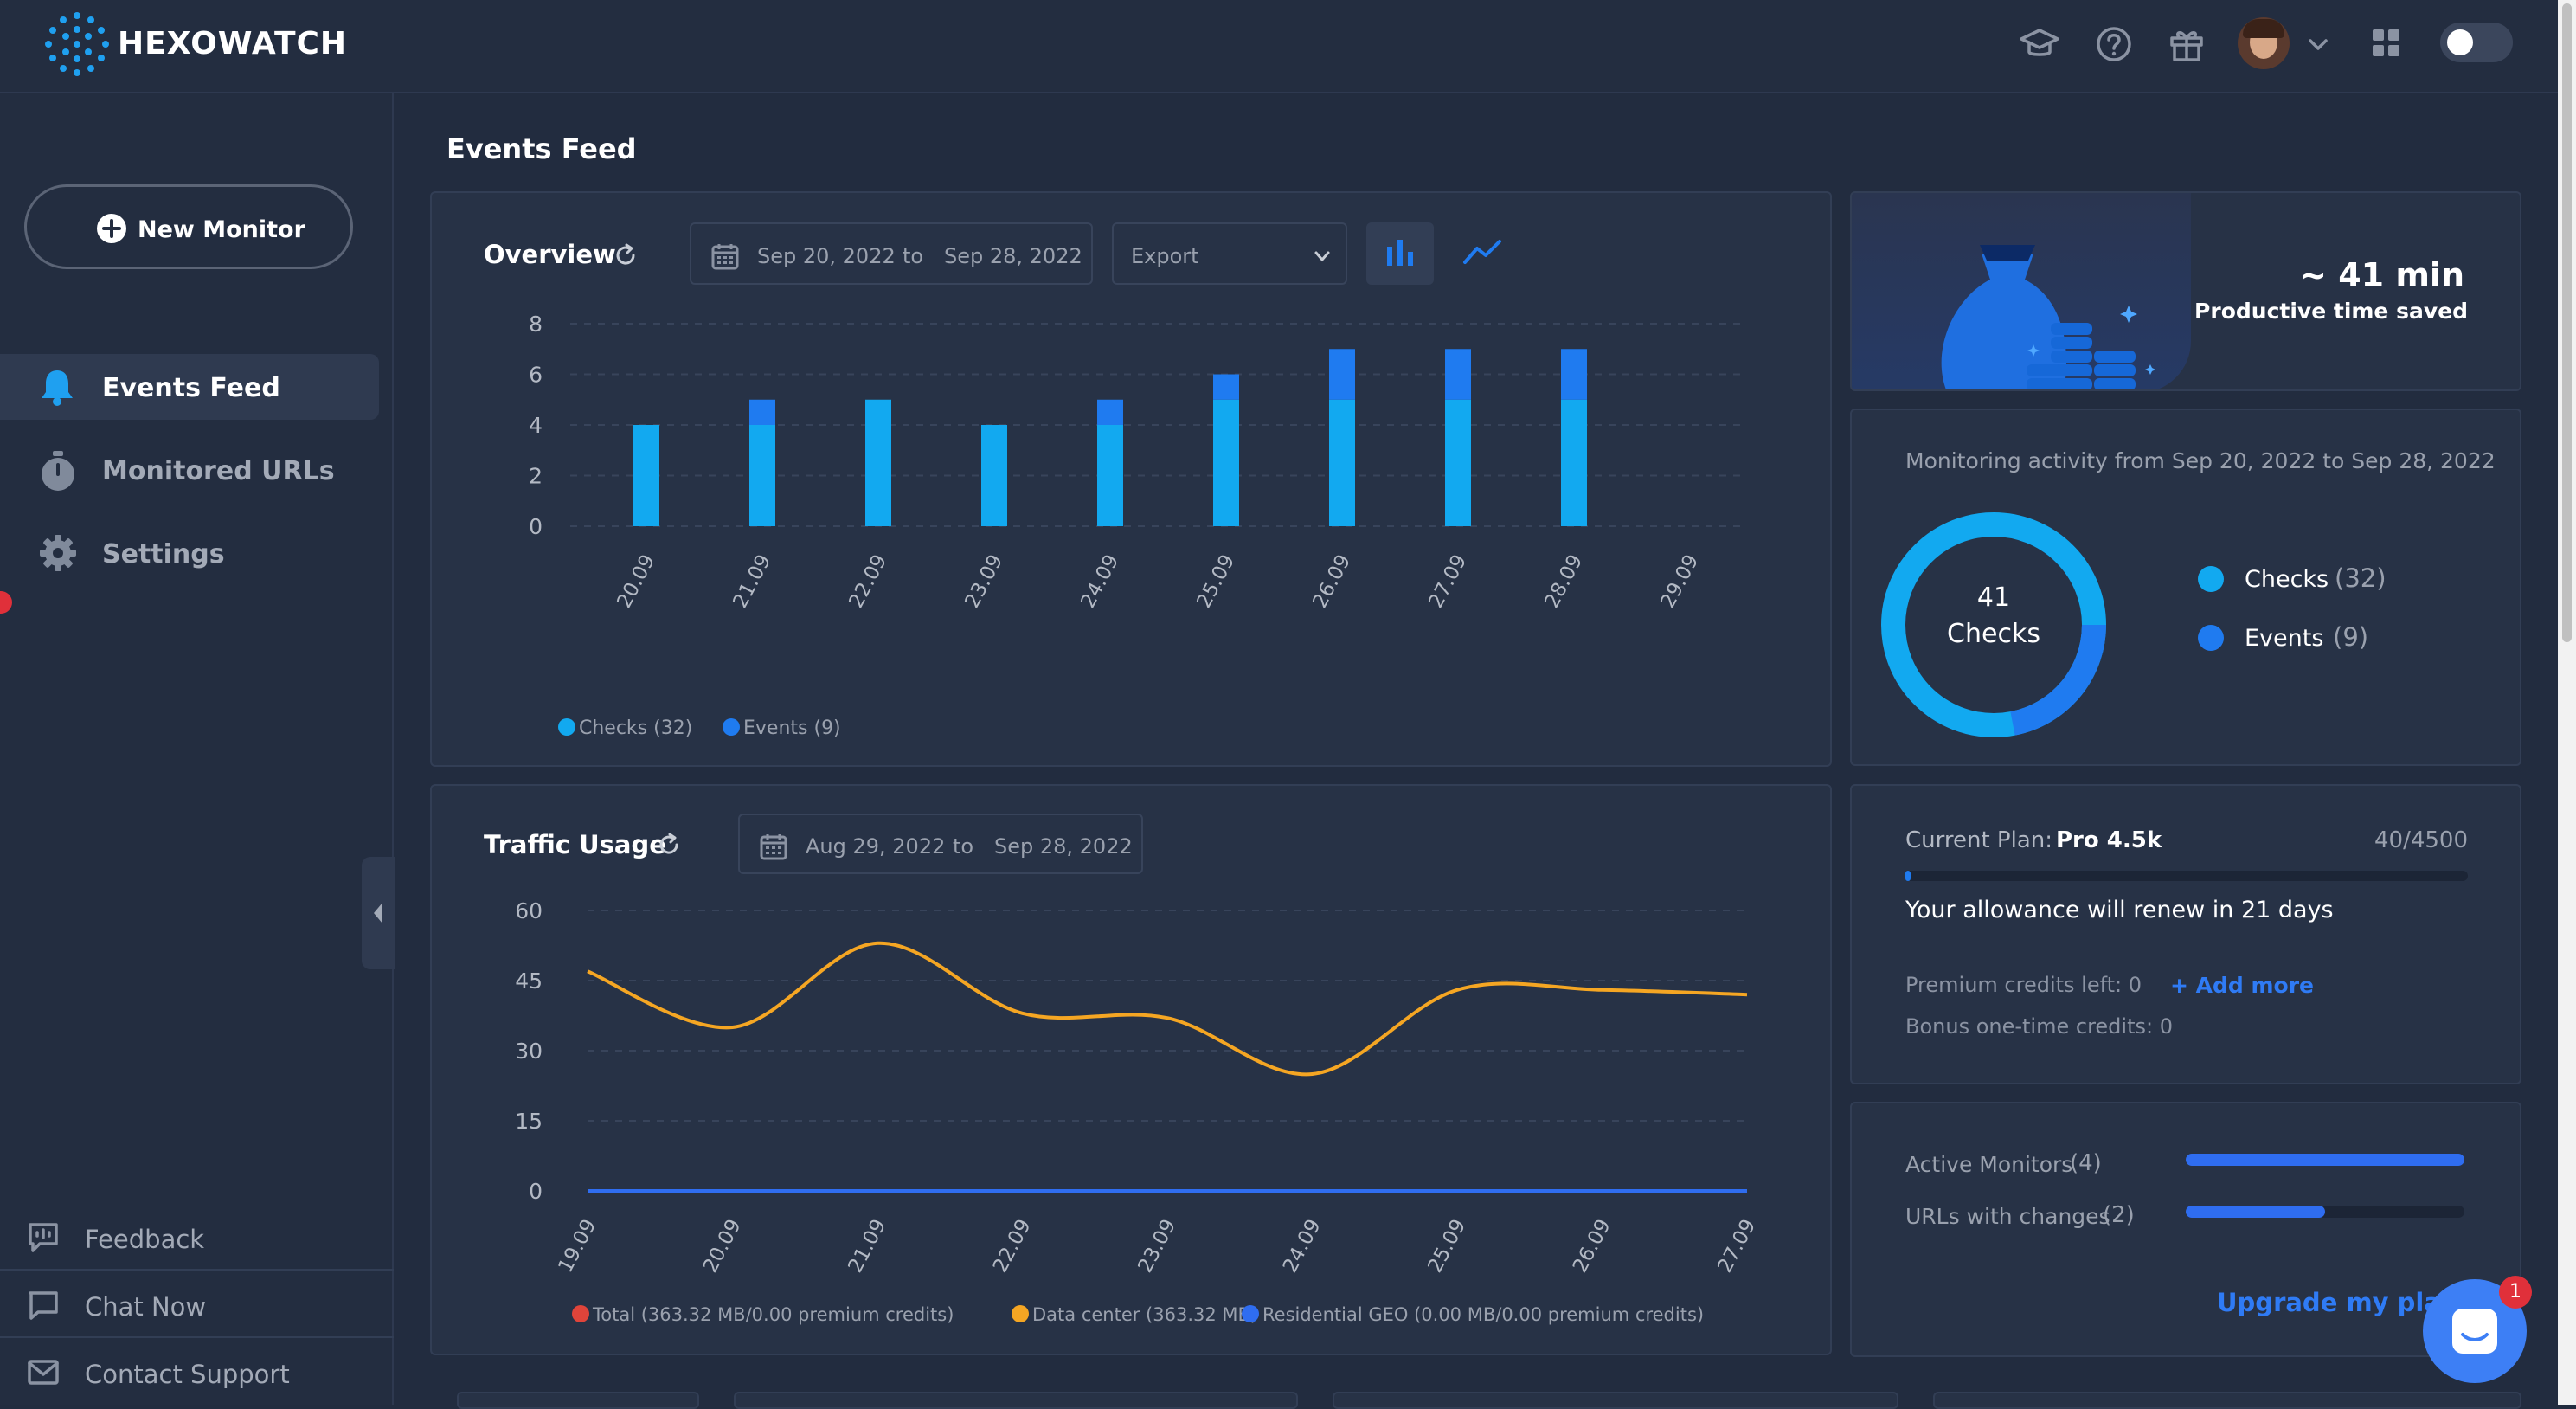 The image size is (2576, 1409). What do you see at coordinates (867, 1246) in the screenshot?
I see `x-tick-label: 21.09` at bounding box center [867, 1246].